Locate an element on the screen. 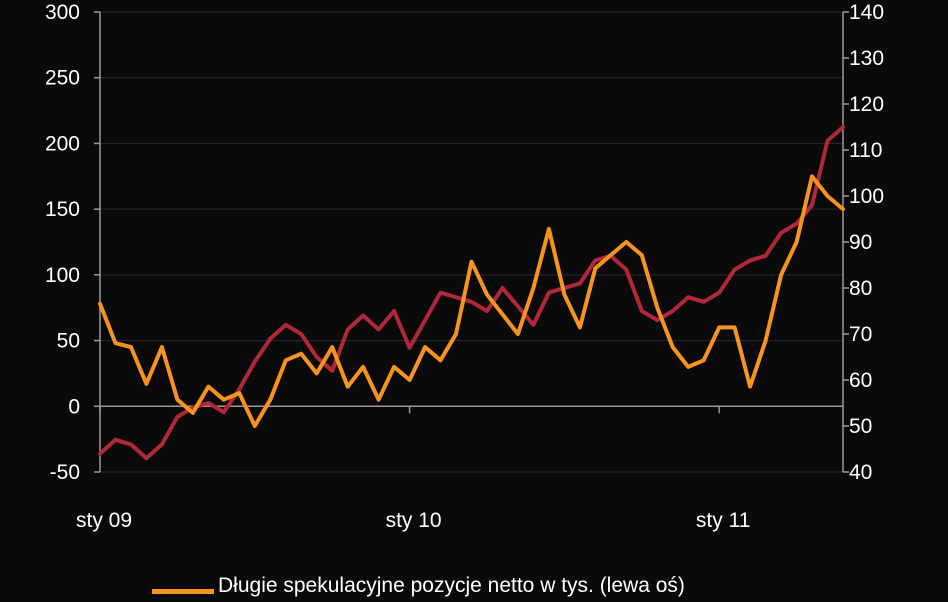  right-tick-label: 60 is located at coordinates (860, 380).